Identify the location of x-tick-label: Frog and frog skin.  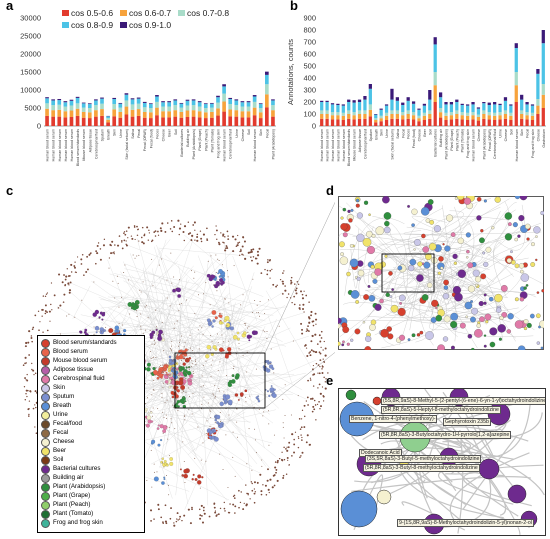
(533, 143).